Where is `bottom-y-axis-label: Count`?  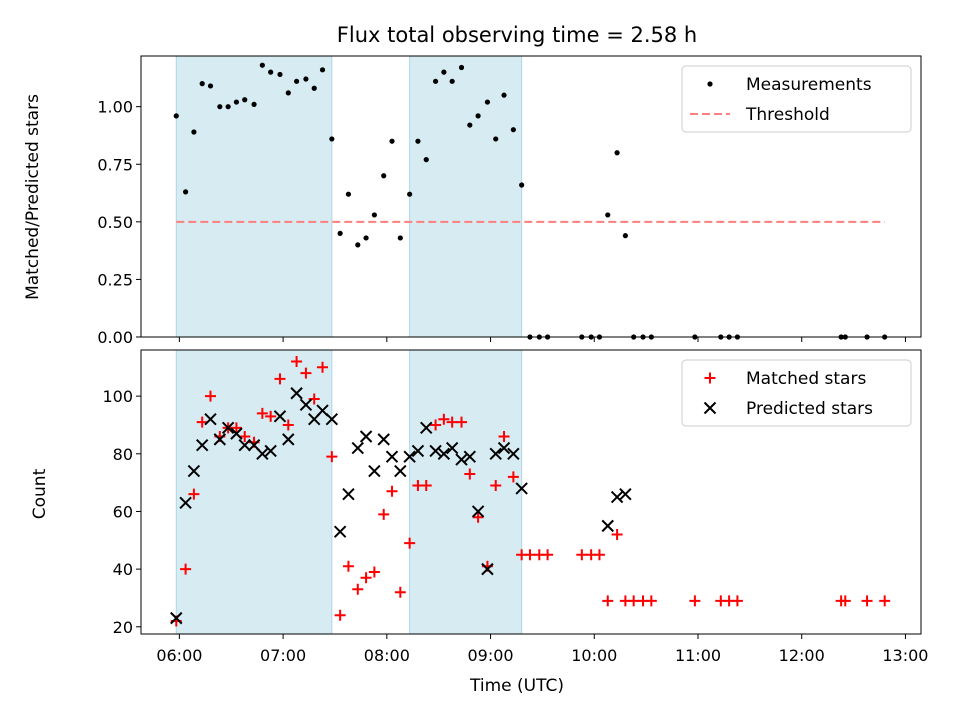
bottom-y-axis-label: Count is located at coordinates (40, 493).